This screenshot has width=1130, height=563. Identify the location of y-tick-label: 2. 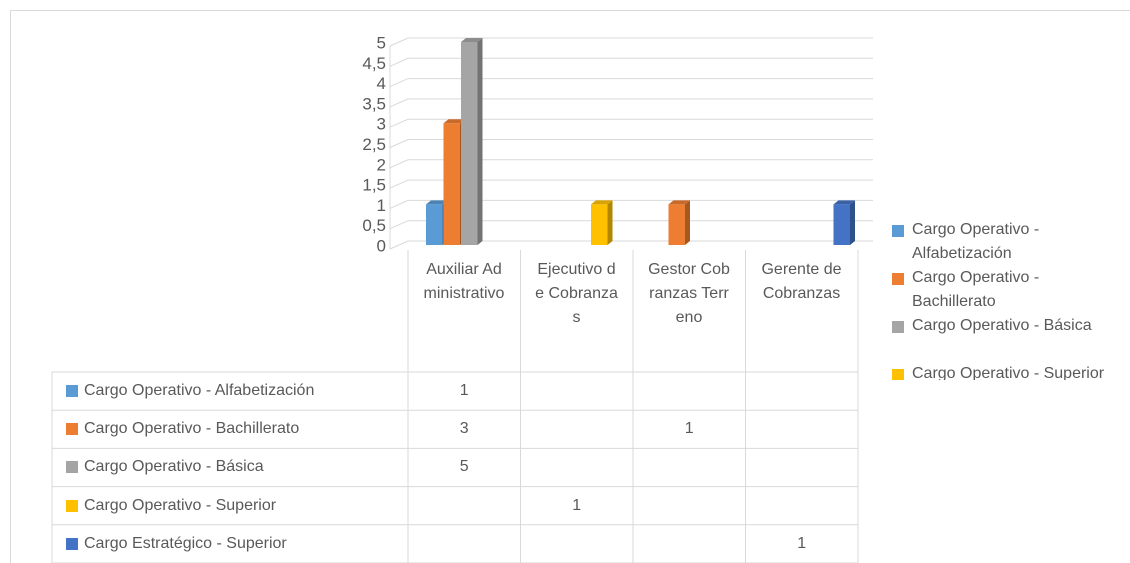
(381, 164).